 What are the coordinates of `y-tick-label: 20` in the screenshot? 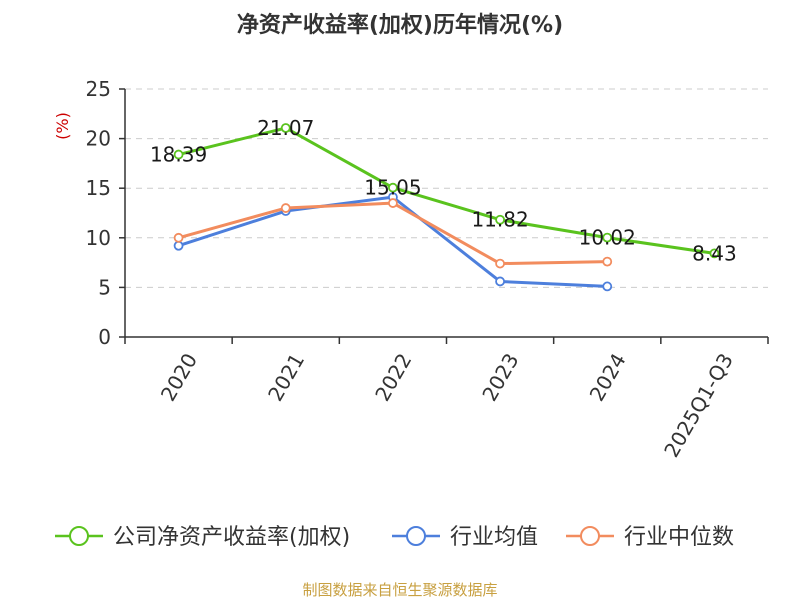 It's located at (98, 139).